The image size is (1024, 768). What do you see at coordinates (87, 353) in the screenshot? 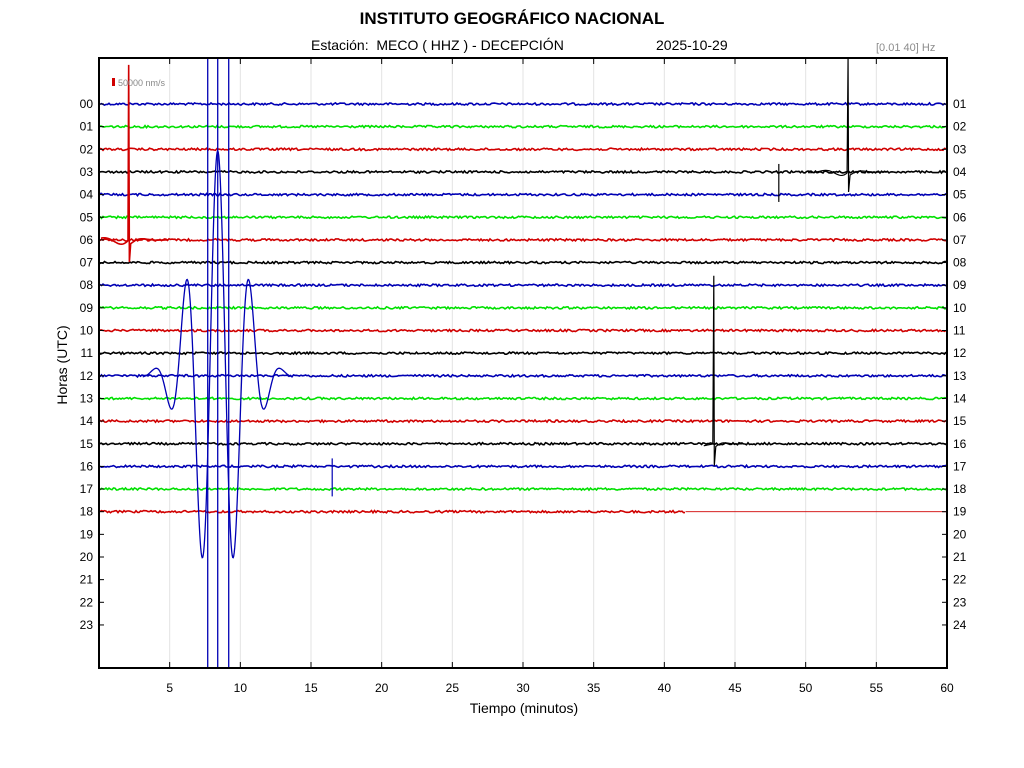
I see `y-tick-label-left: 11` at bounding box center [87, 353].